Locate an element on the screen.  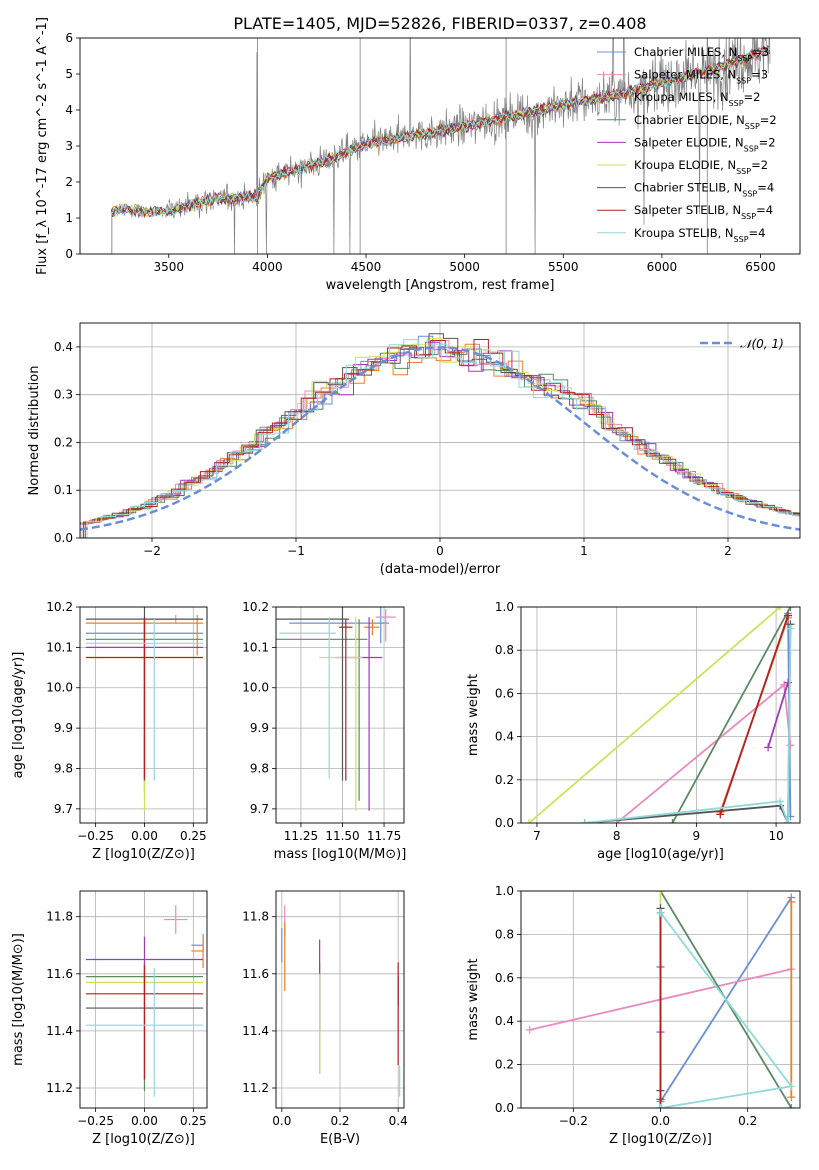
x-tick-label: −2 is located at coordinates (152, 551).